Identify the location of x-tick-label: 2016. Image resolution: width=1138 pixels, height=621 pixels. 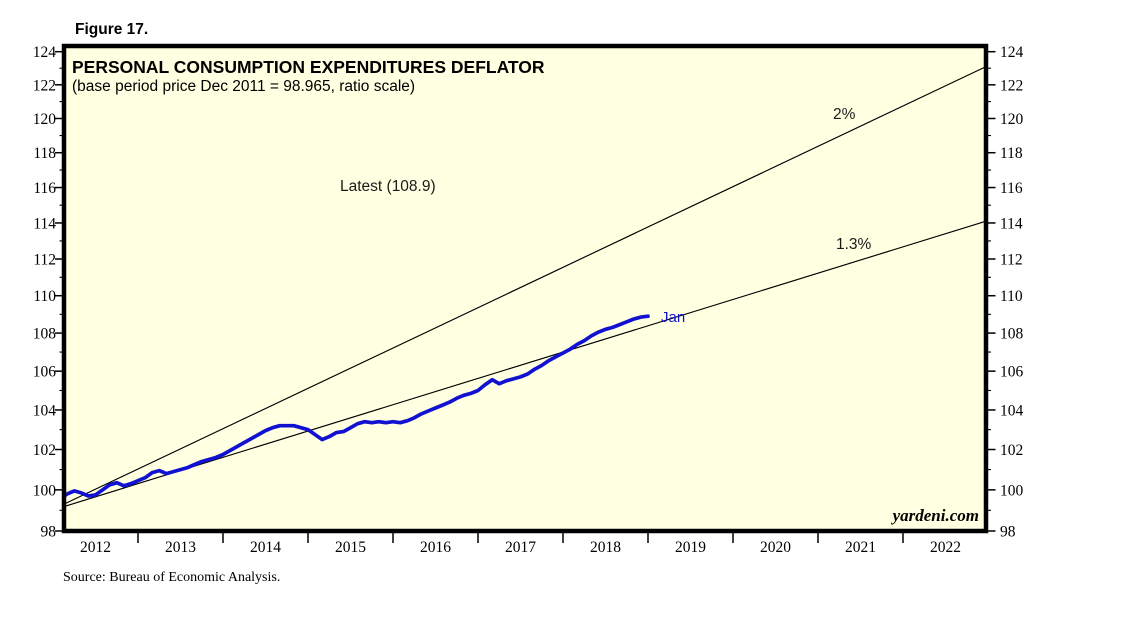
(435, 547).